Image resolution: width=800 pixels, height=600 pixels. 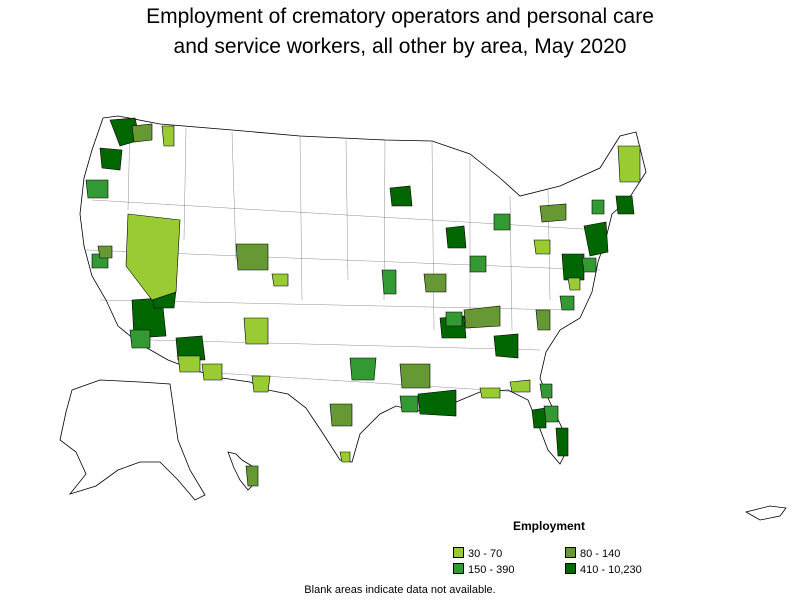 I want to click on legend-title: Employment, so click(x=549, y=526).